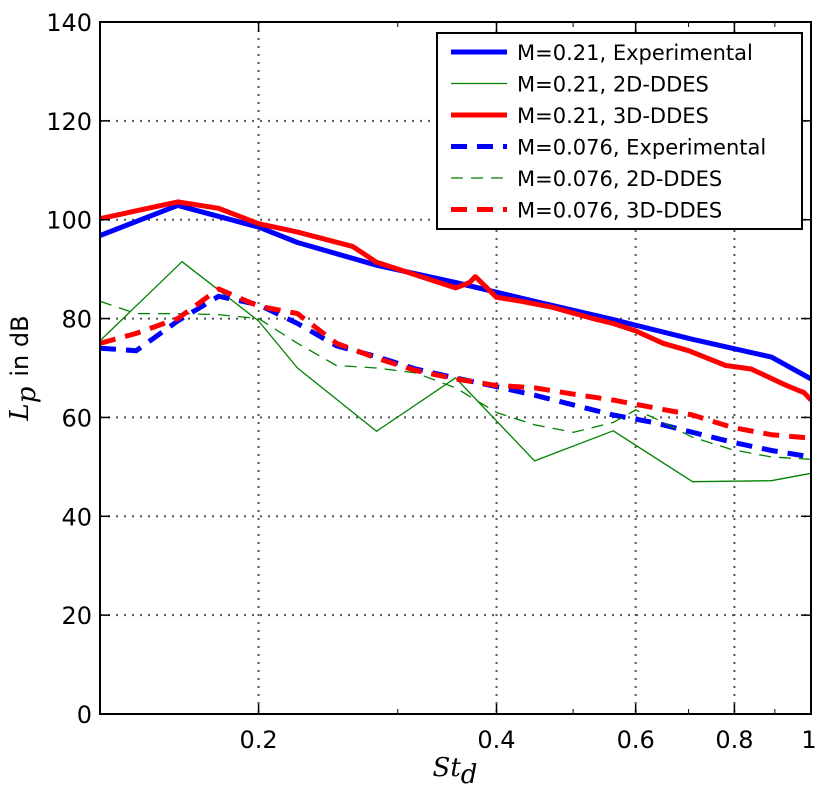 The image size is (830, 794). What do you see at coordinates (76, 616) in the screenshot?
I see `y-tick-label: 20` at bounding box center [76, 616].